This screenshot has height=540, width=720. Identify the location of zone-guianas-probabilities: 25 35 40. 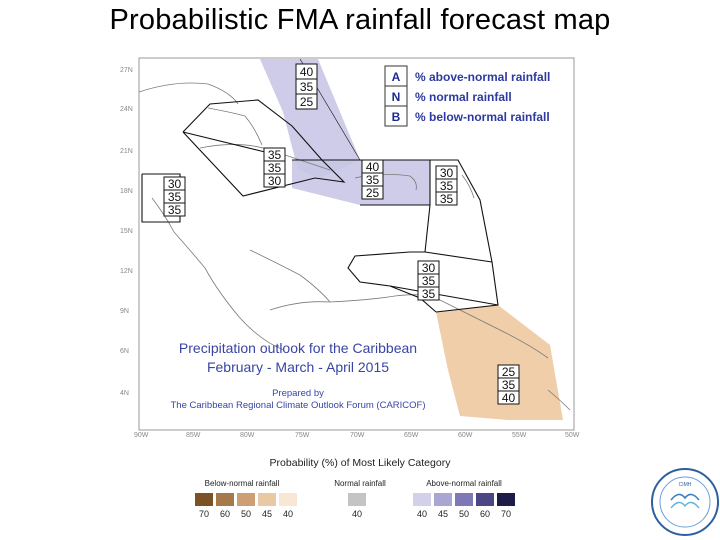
(508, 384).